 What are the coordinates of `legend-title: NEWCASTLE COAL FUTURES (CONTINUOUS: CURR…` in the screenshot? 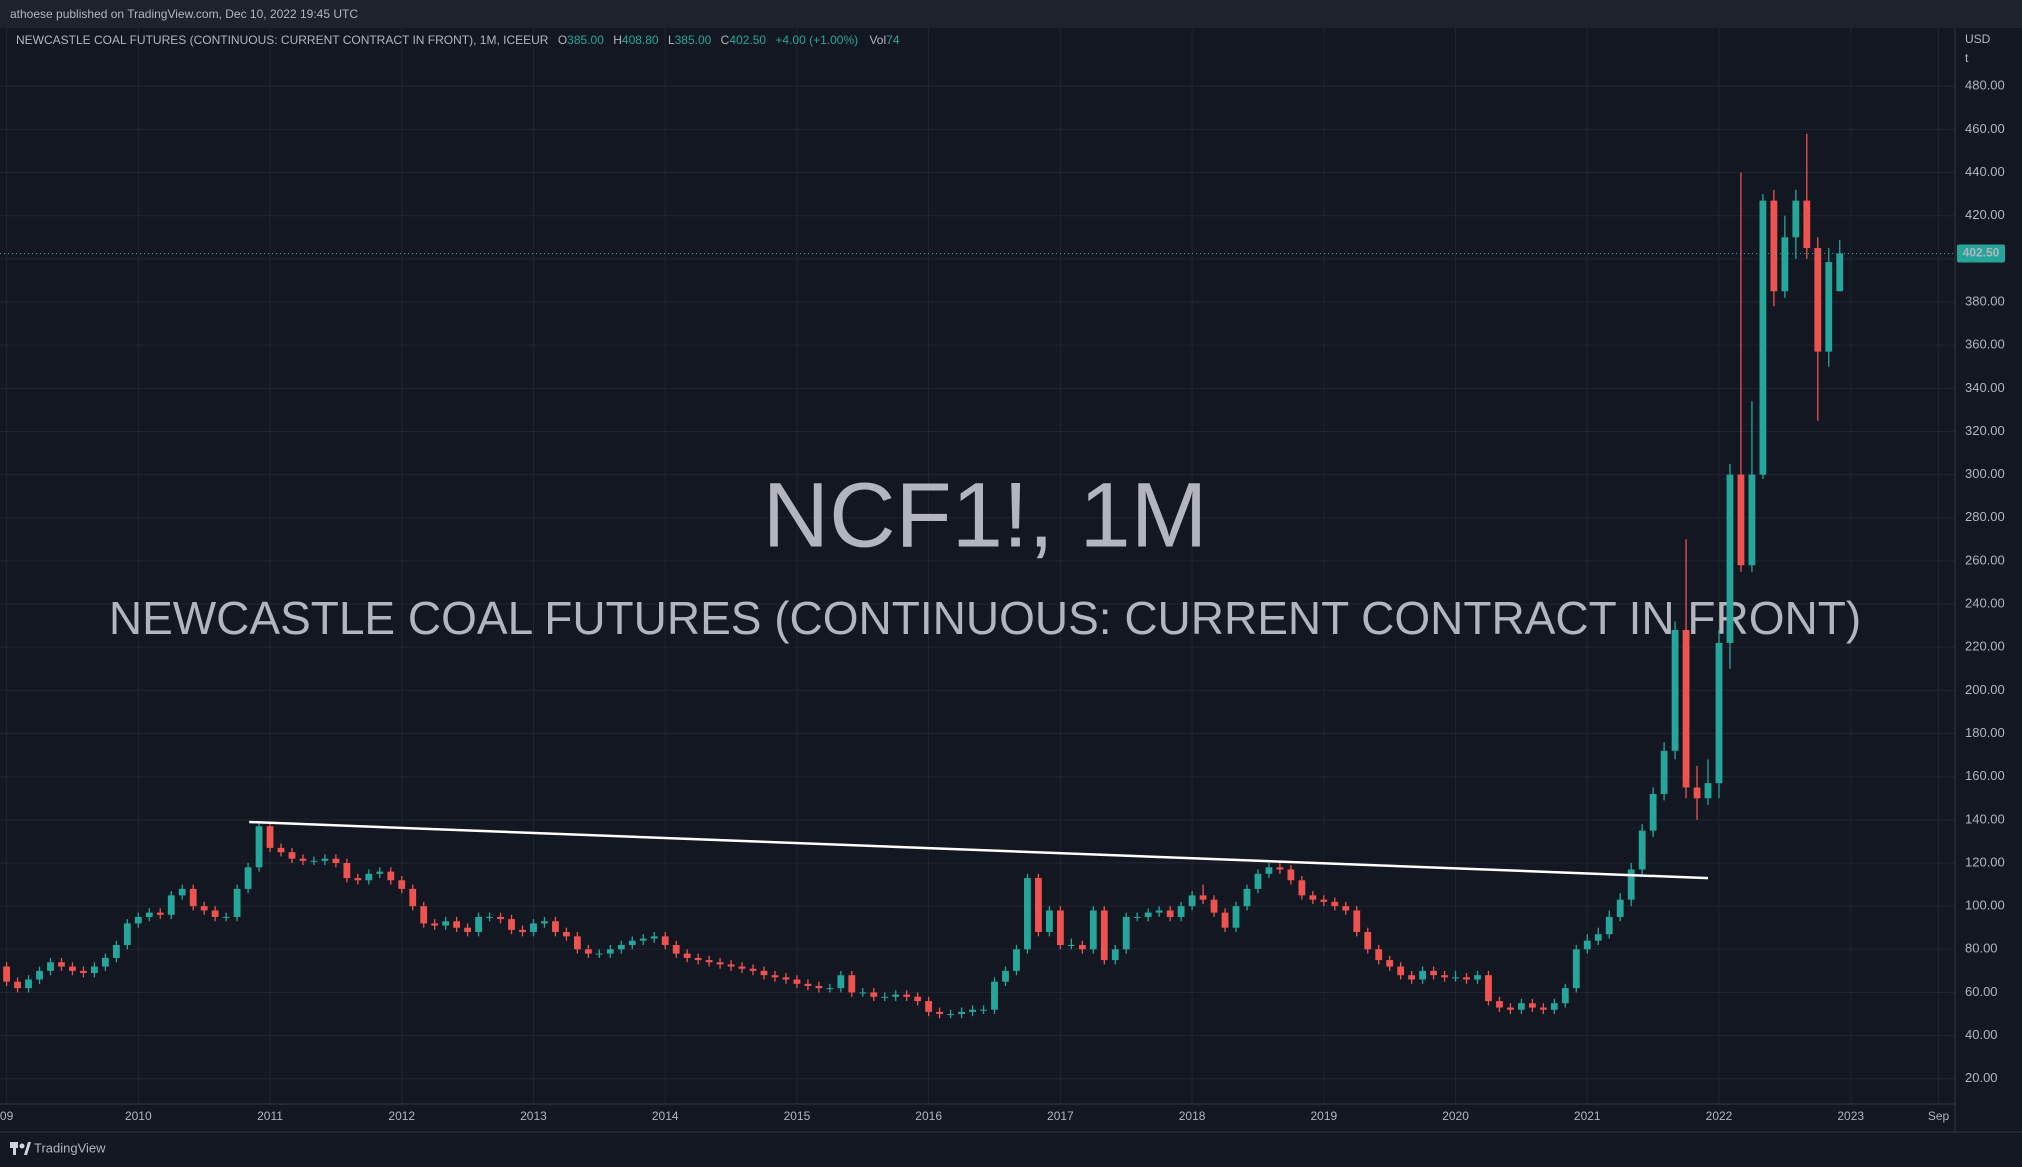 It's located at (282, 40).